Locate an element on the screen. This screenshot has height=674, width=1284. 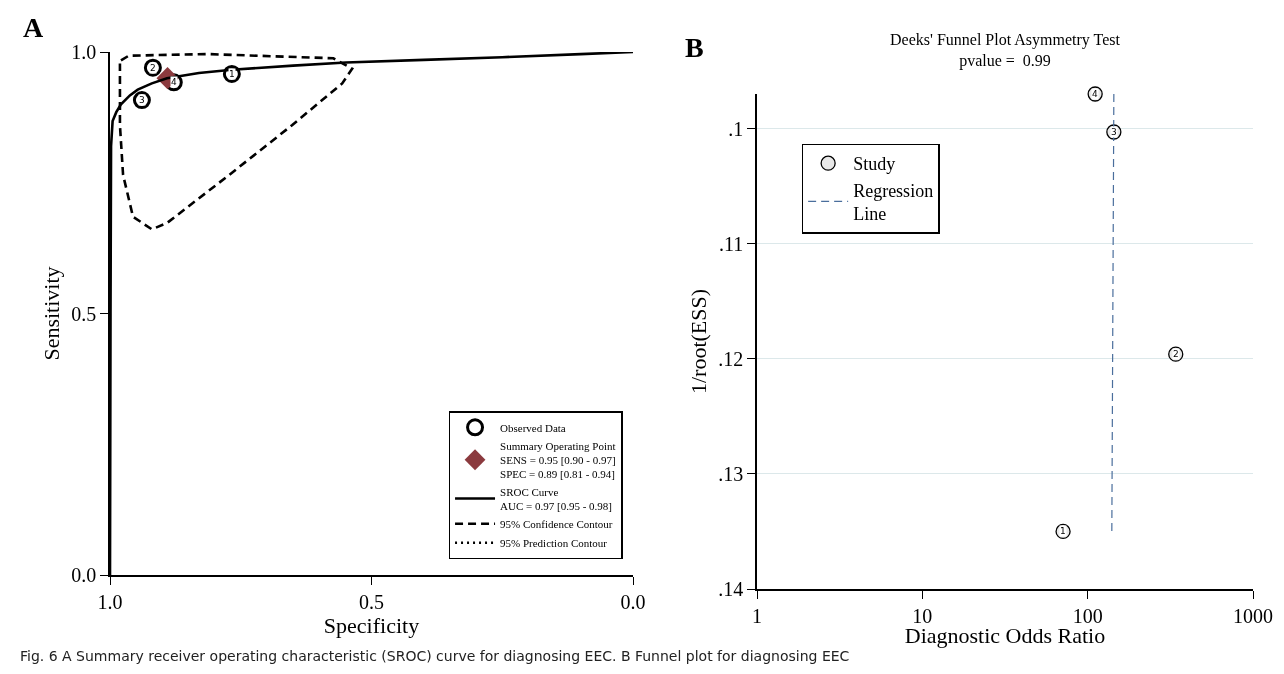
y-tick-label: .14 is located at coordinates (731, 589).